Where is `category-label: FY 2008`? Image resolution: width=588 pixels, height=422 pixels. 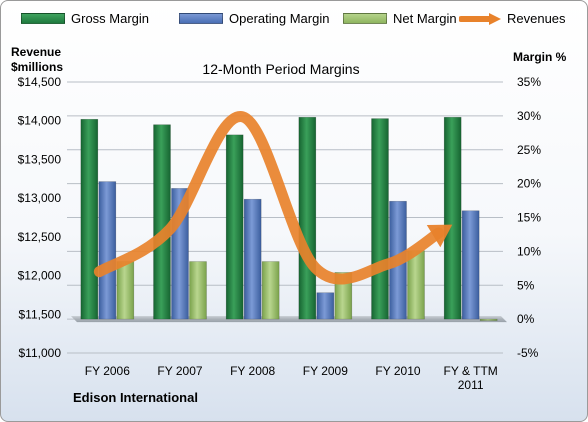
category-label: FY 2008 is located at coordinates (252, 371).